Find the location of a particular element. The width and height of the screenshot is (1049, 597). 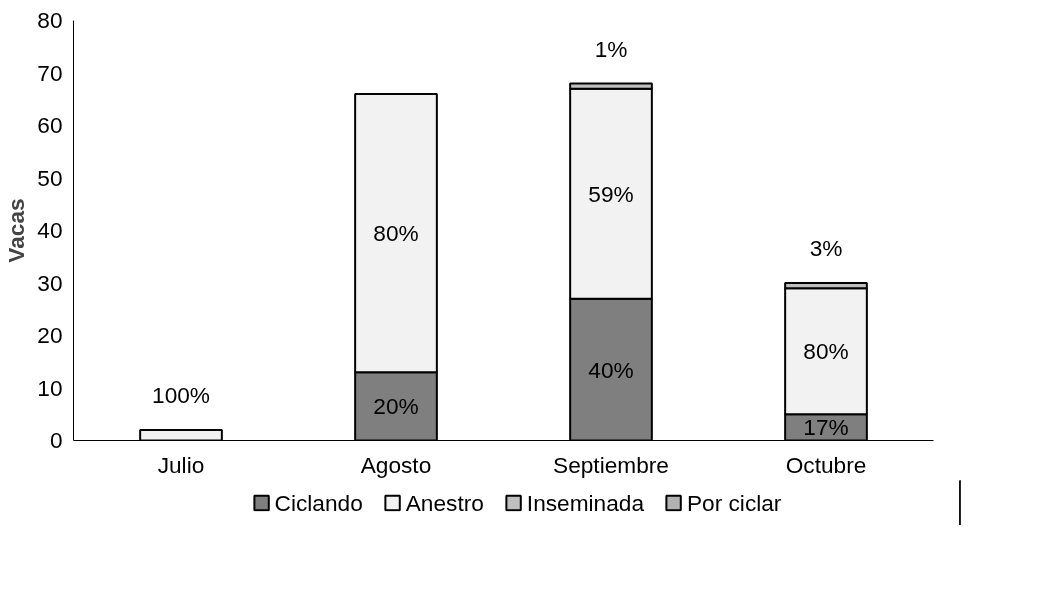

y-tick-label: 30 is located at coordinates (50, 282).